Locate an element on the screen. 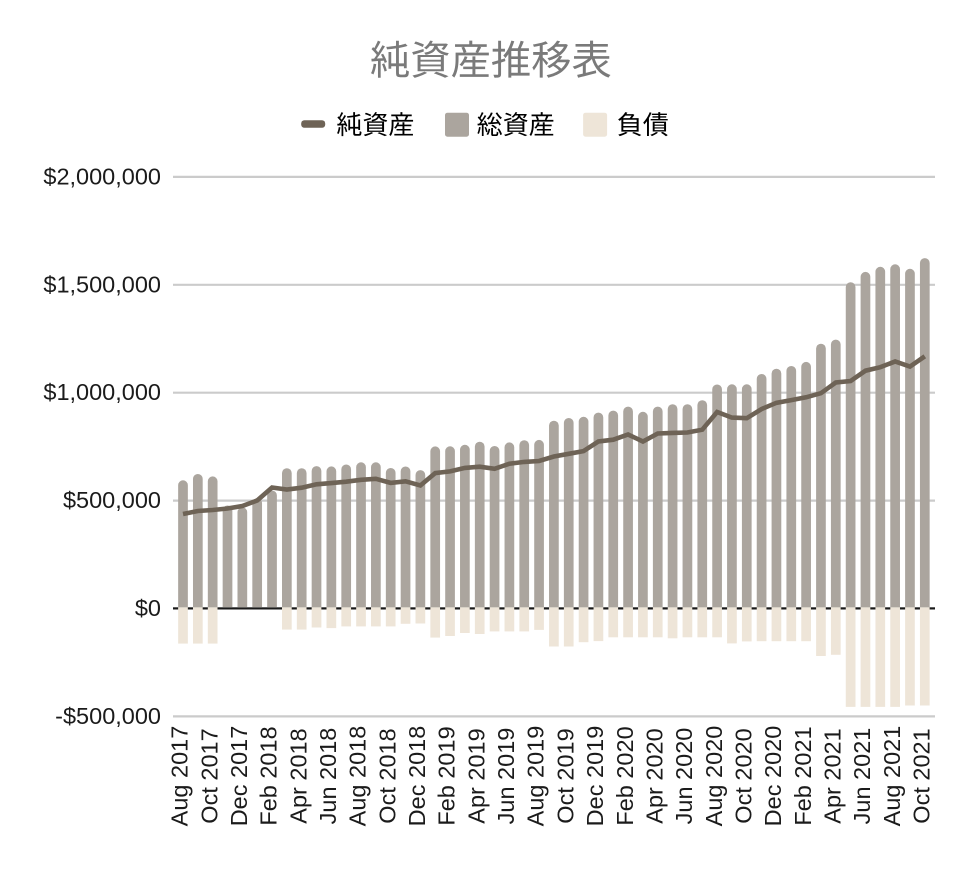  svg-text: Aug 2020 is located at coordinates (714, 776).